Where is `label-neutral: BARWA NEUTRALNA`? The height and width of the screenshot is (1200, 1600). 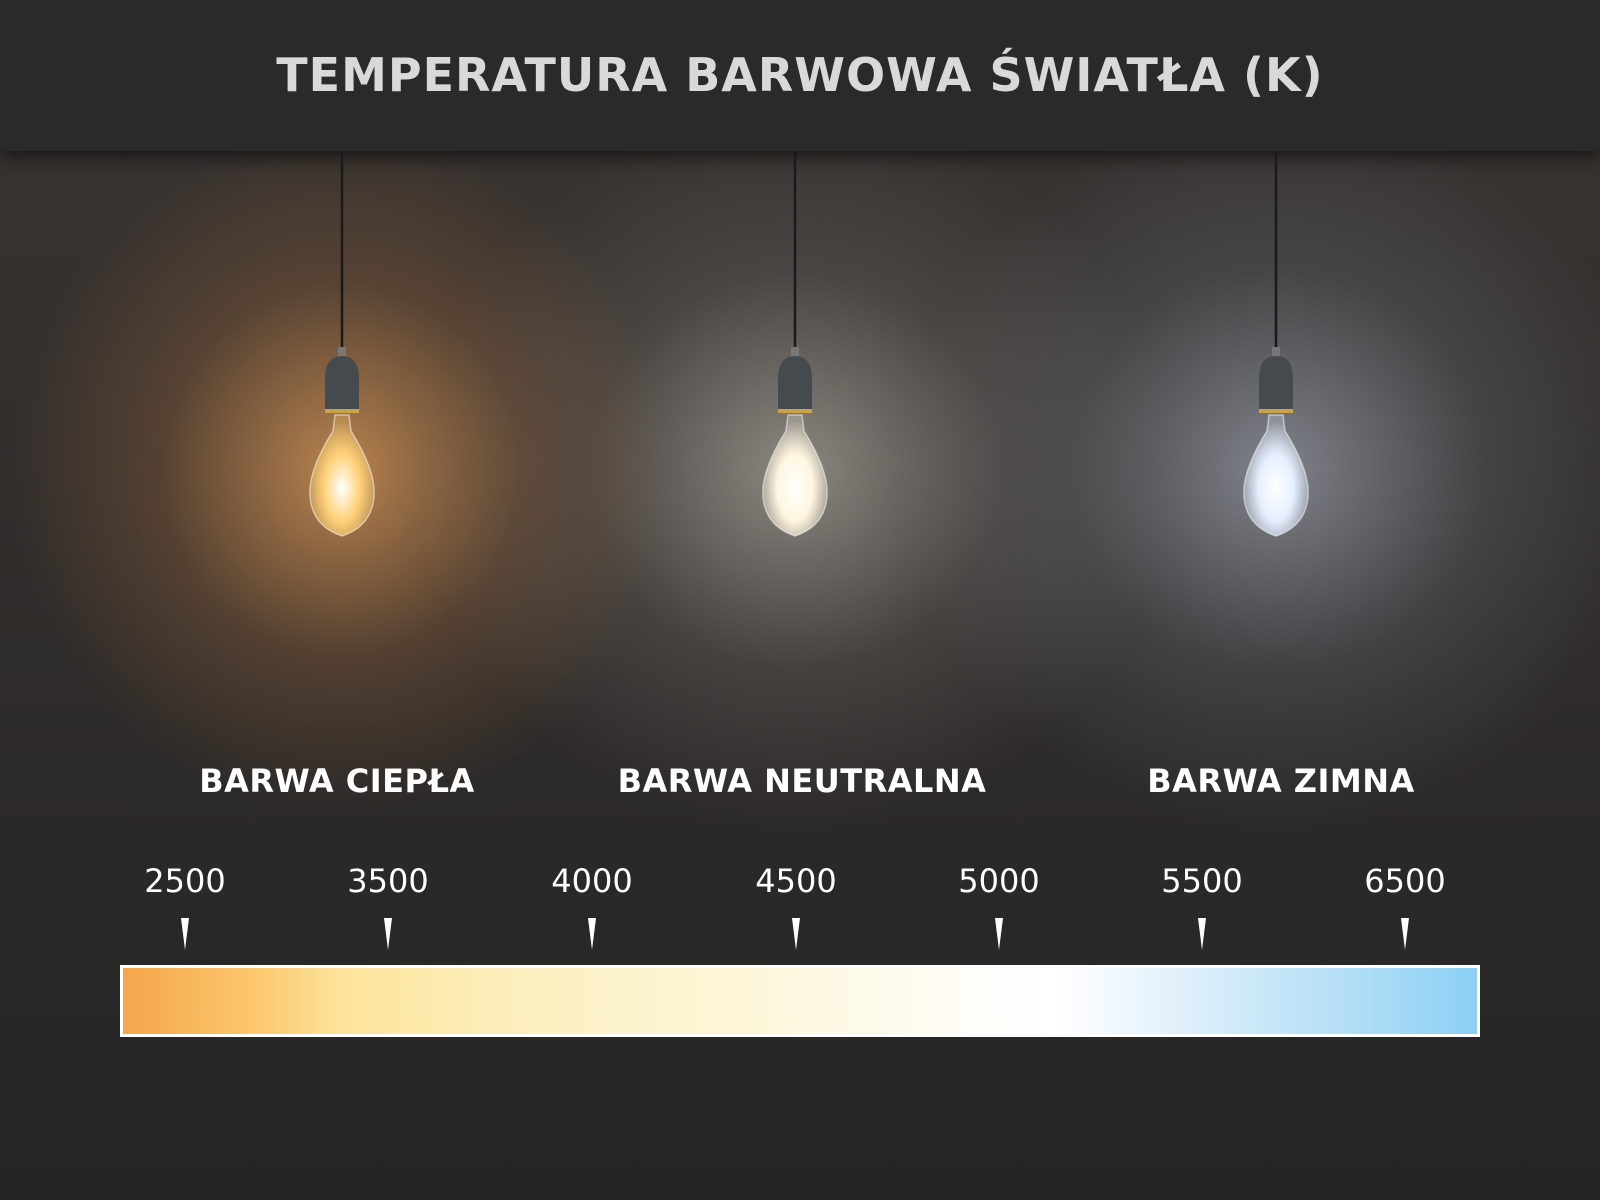 label-neutral: BARWA NEUTRALNA is located at coordinates (802, 781).